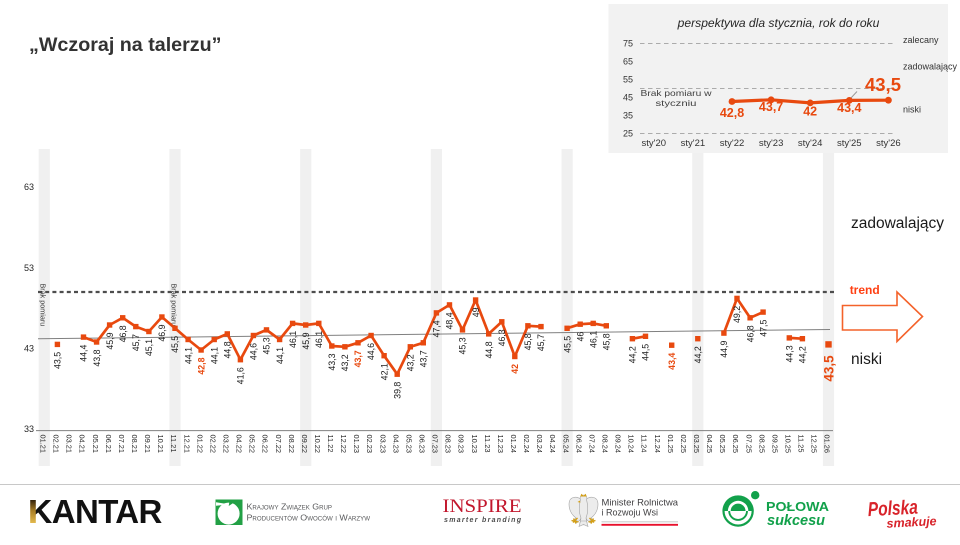  Describe the element at coordinates (771, 143) in the screenshot. I see `svg-text: sty'23` at that location.